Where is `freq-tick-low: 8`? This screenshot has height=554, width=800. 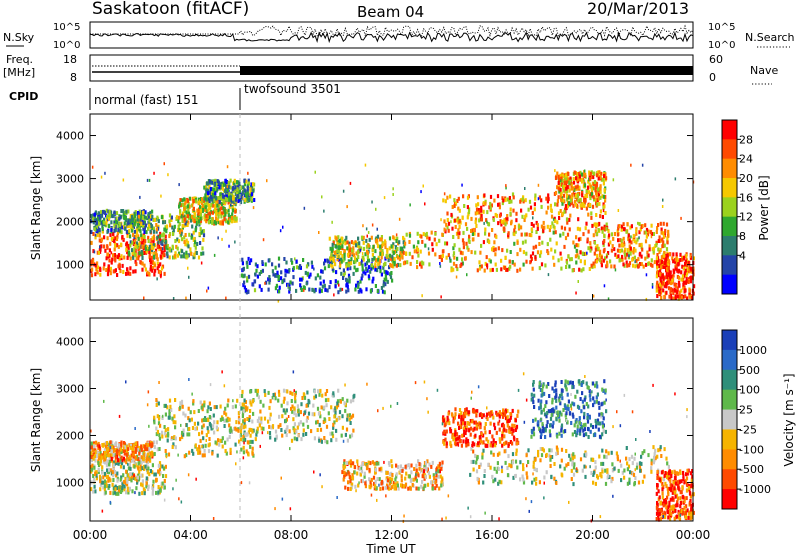
freq-tick-low: 8 is located at coordinates (73, 77).